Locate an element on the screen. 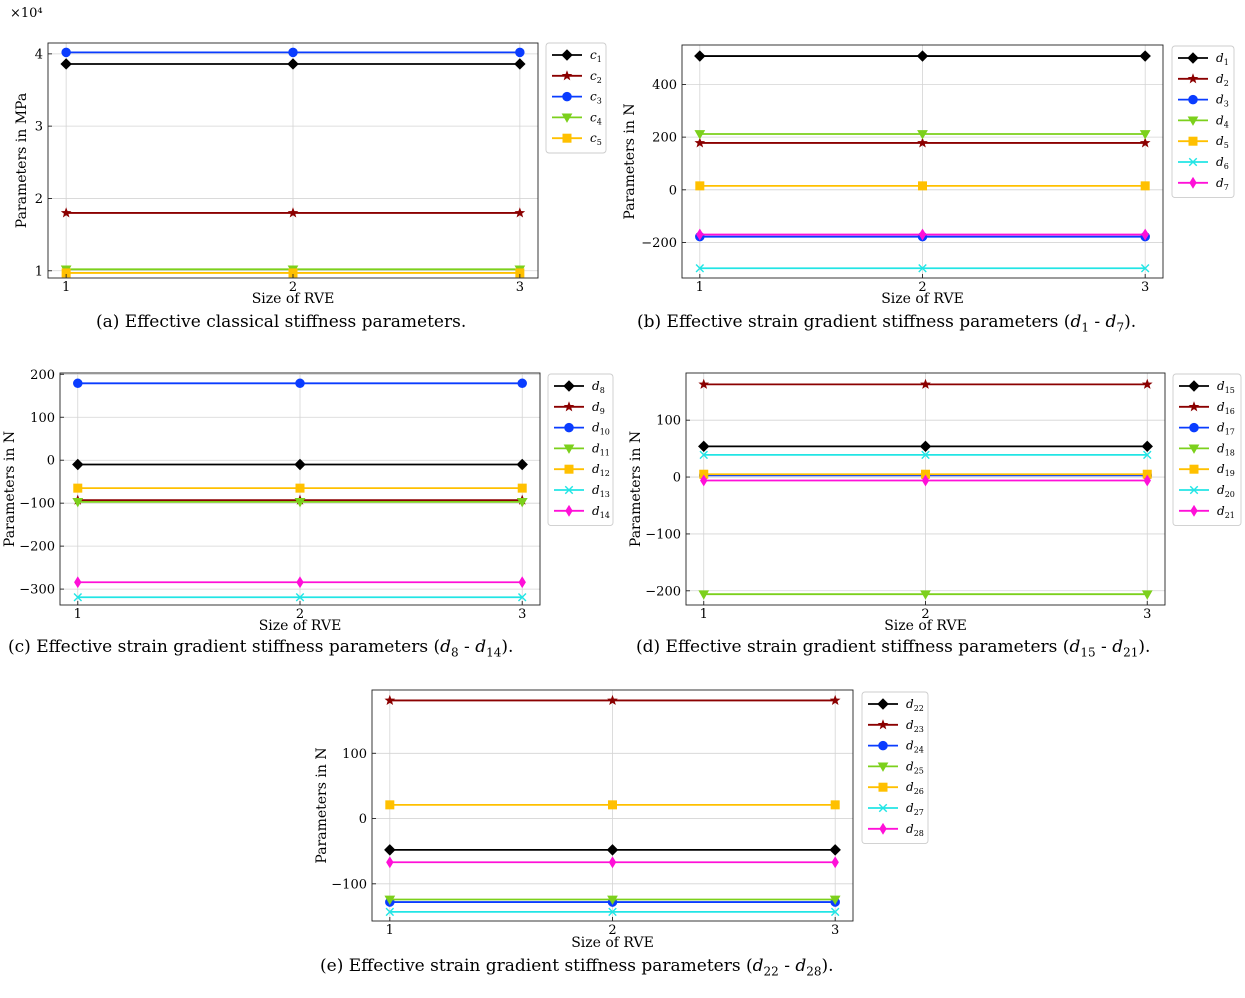 The height and width of the screenshot is (998, 1245). series-d28 is located at coordinates (612, 862).